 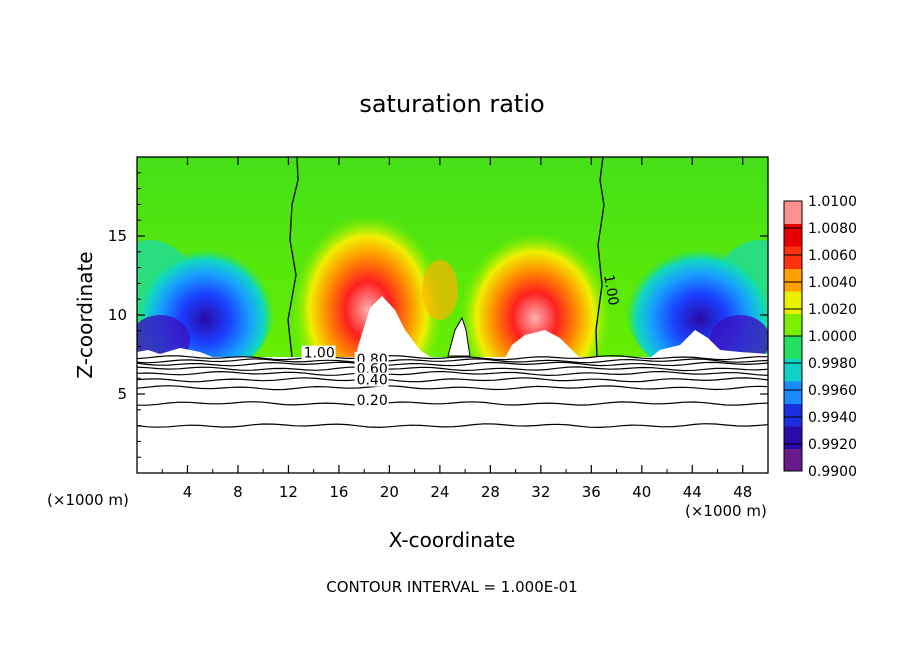 What do you see at coordinates (117, 236) in the screenshot?
I see `y-tick-label: 15` at bounding box center [117, 236].